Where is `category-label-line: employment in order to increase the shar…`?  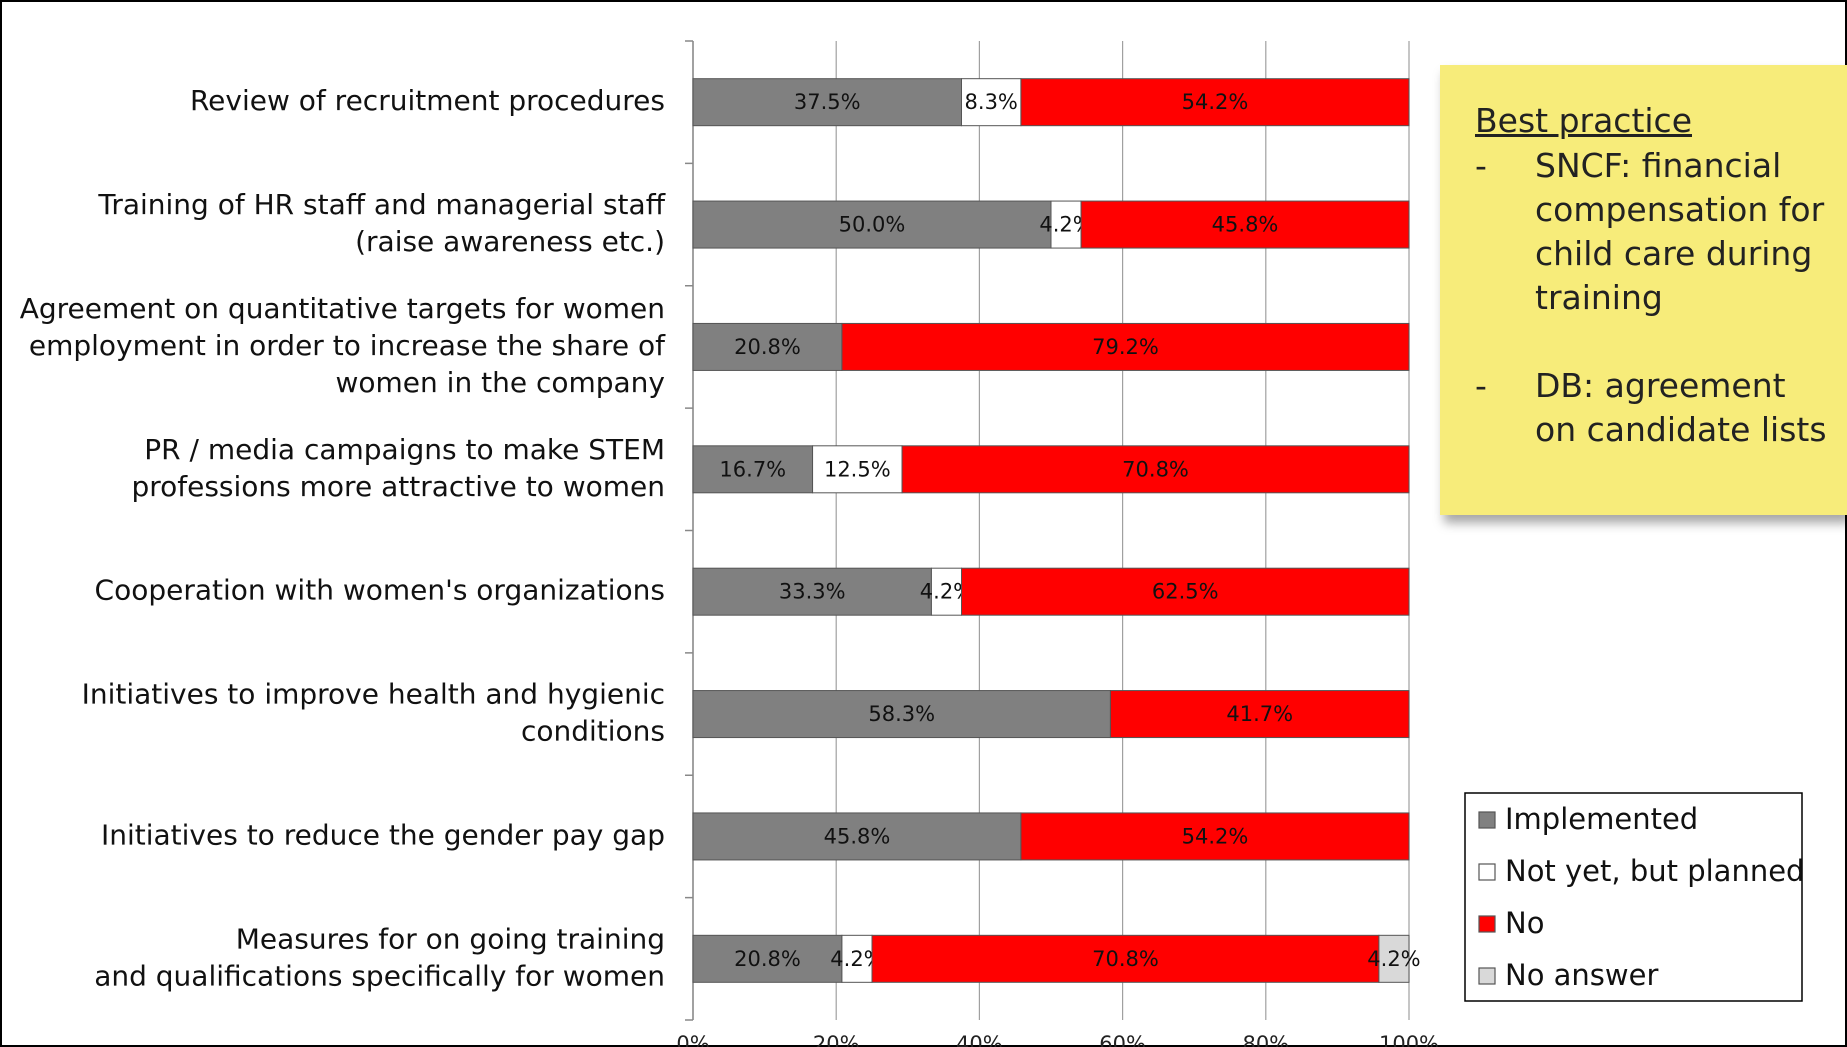 category-label-line: employment in order to increase the shar… is located at coordinates (347, 345).